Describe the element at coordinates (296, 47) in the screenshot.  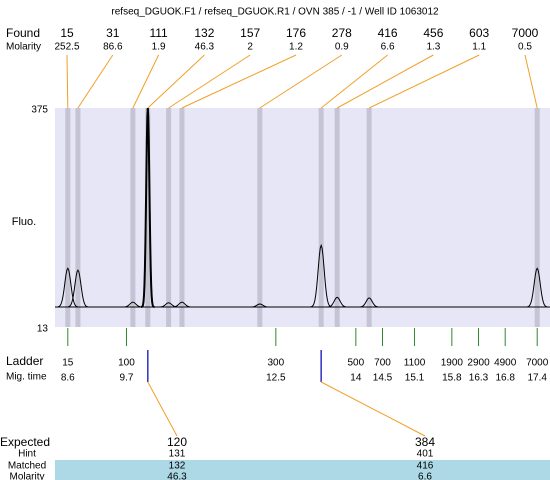
I see `found-molarity: 1.2` at that location.